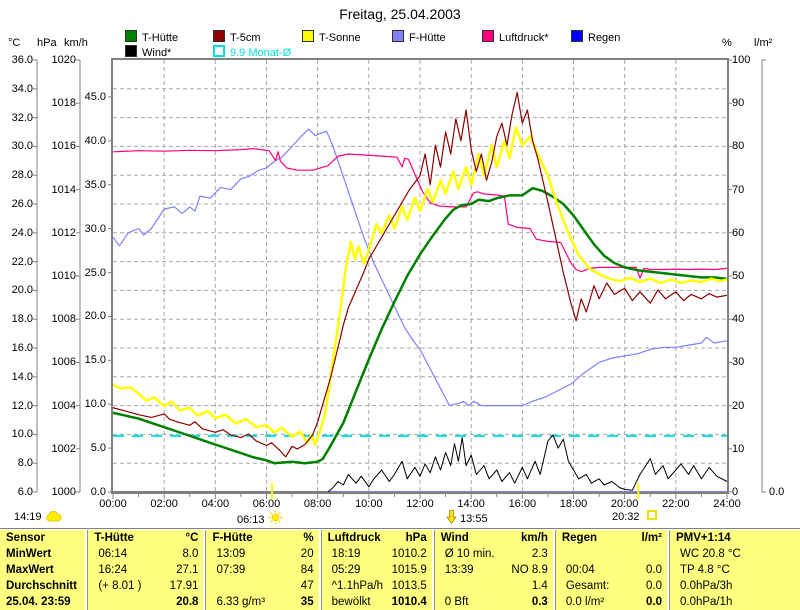 This screenshot has height=610, width=800. What do you see at coordinates (245, 38) in the screenshot?
I see `legend-label: T-5cm` at bounding box center [245, 38].